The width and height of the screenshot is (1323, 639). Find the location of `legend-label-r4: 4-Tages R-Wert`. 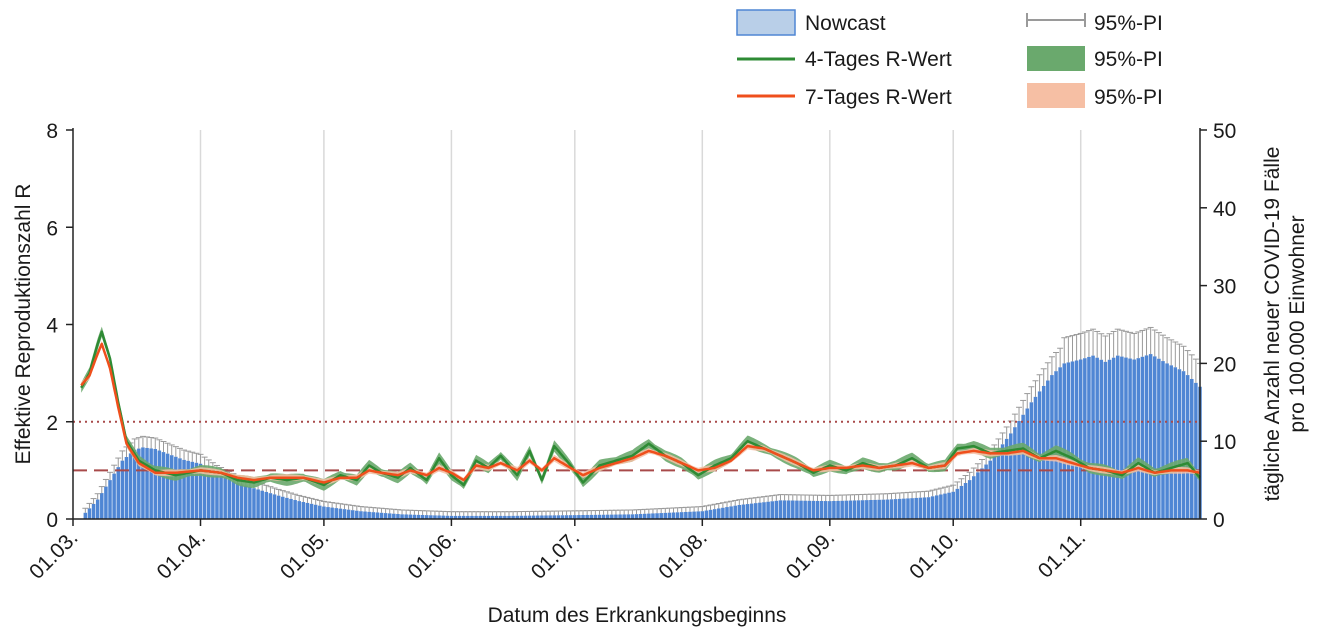

legend-label-r4: 4-Tages R-Wert is located at coordinates (878, 59).